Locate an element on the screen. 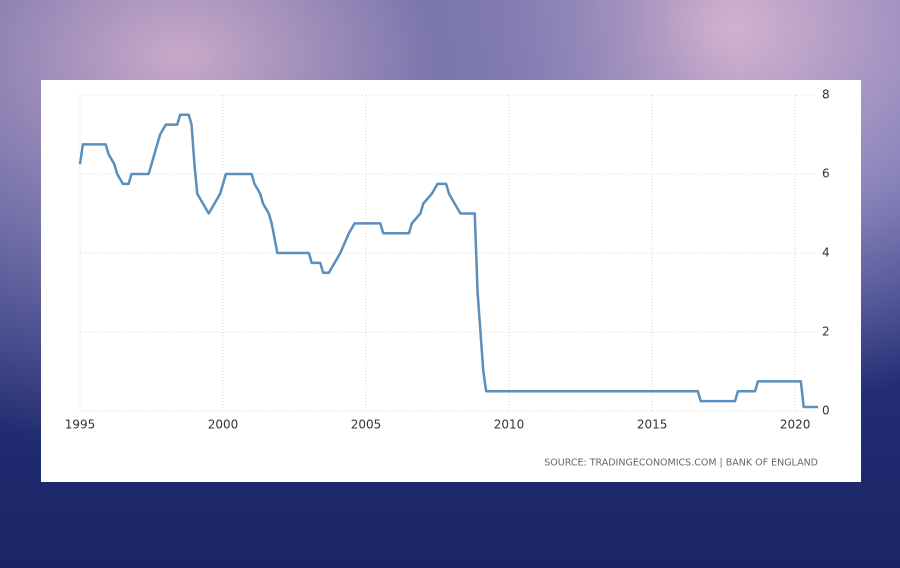 The image size is (900, 568). y-tick-label: 2 is located at coordinates (826, 332).